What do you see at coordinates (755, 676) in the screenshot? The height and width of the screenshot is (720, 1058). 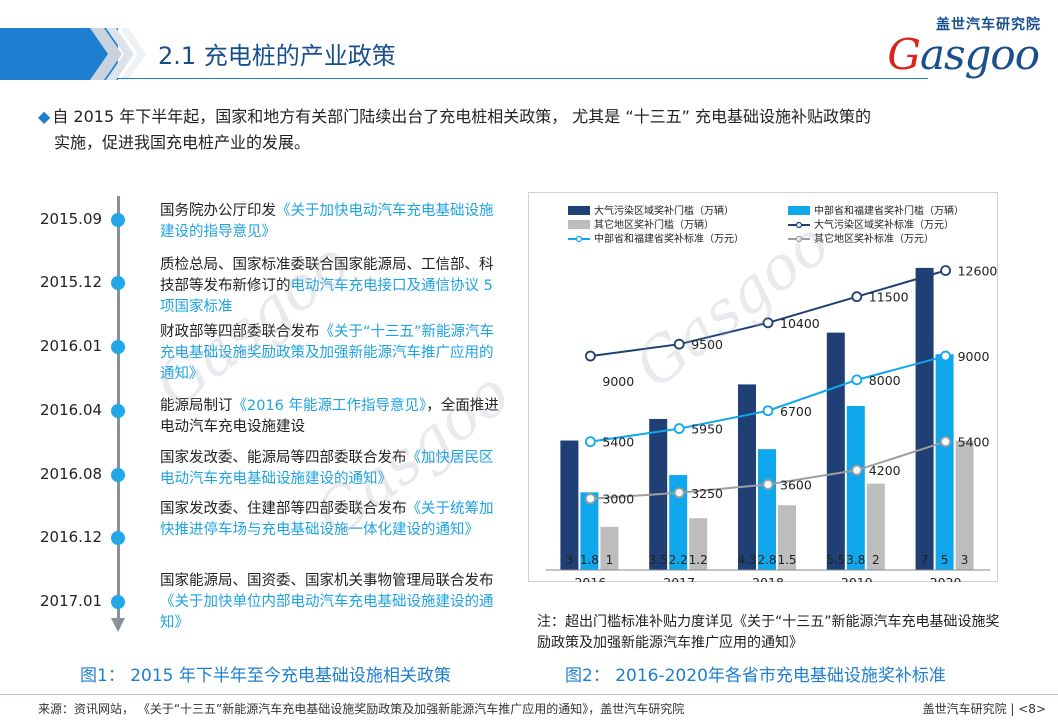 I see `figure2-caption: 图2： 2016-2020年各省市充电基础设施奖补标准` at bounding box center [755, 676].